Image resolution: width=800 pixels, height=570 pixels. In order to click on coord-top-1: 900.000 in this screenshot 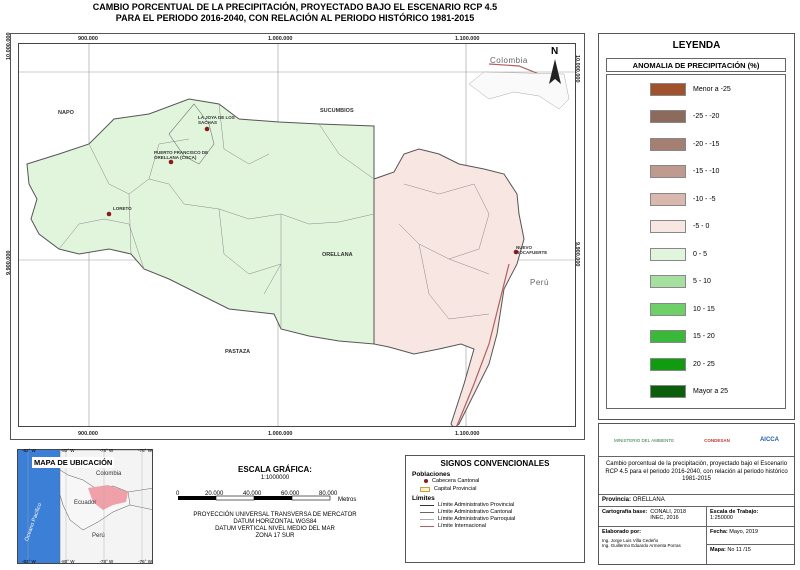, I will do `click(88, 39)`.